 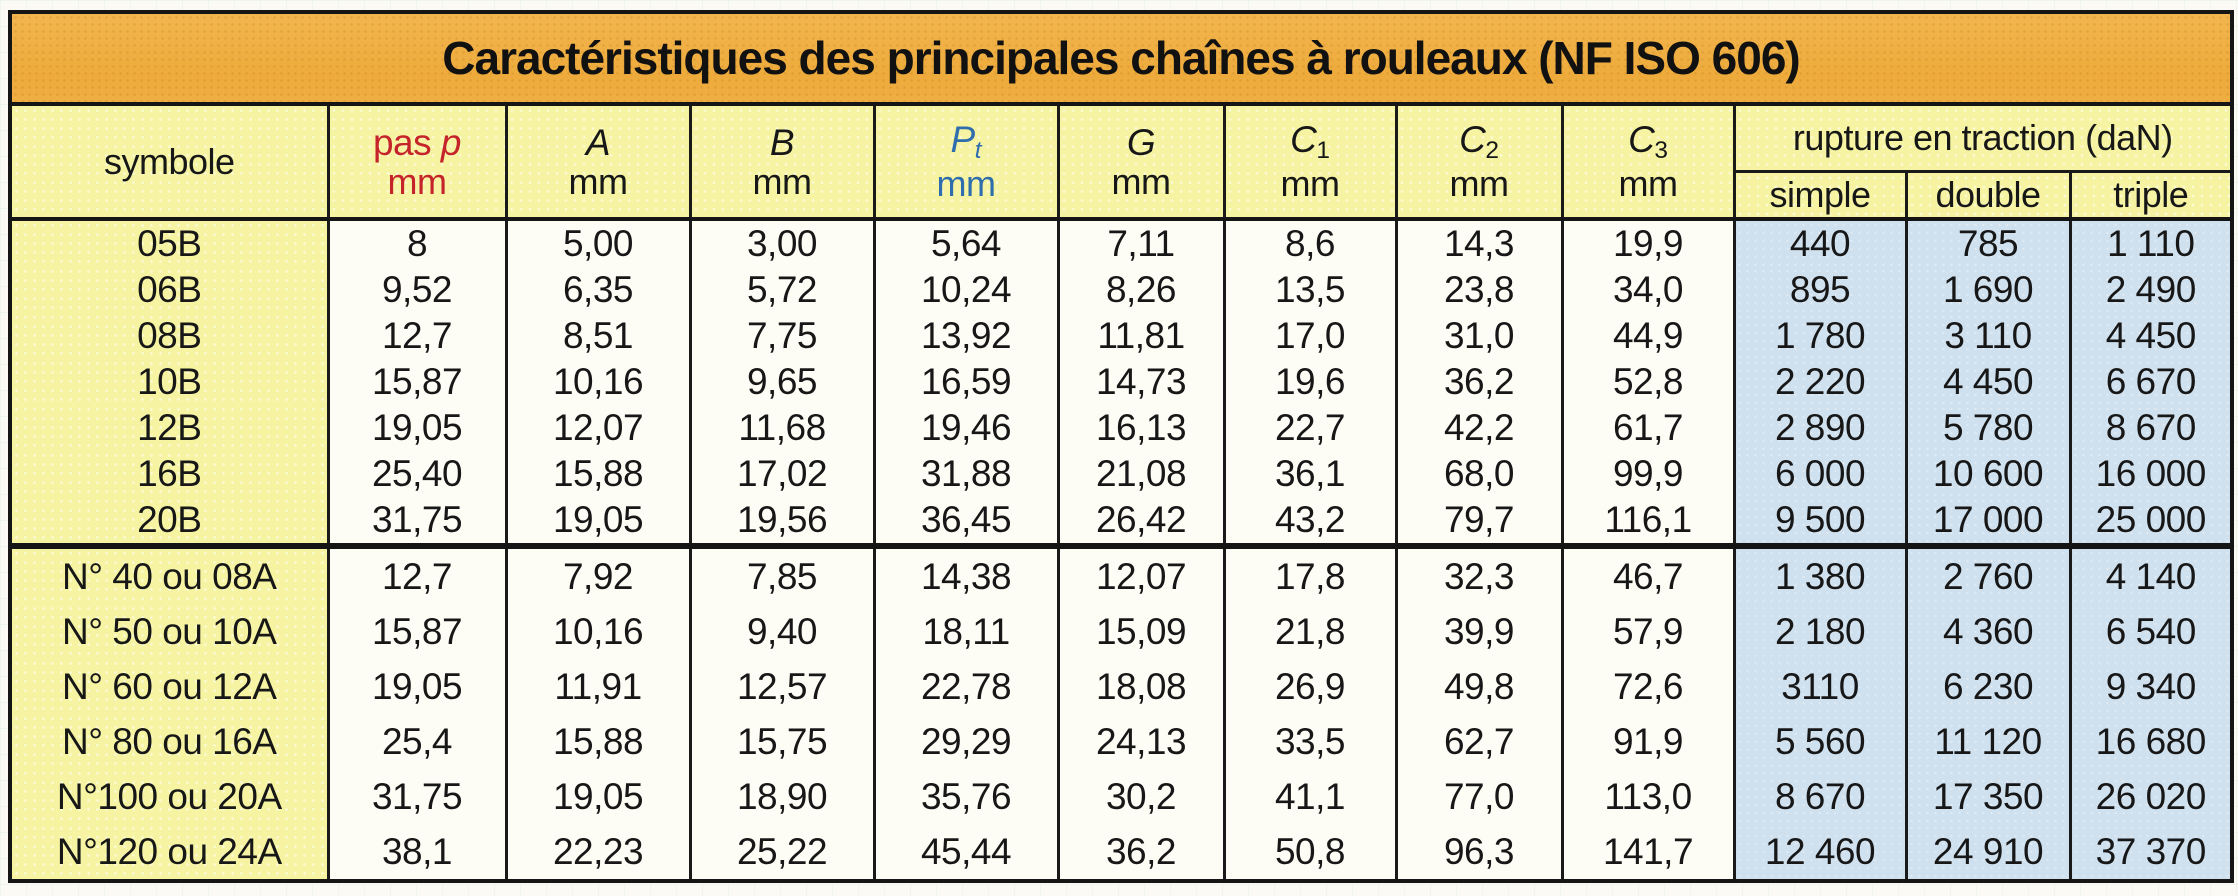 I want to click on rupture-value-cell: 5 560, so click(x=1820, y=741).